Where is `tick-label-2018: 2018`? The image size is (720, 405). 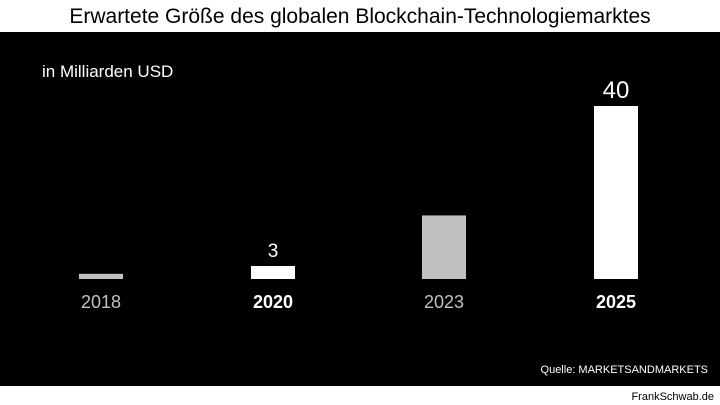
tick-label-2018: 2018 is located at coordinates (101, 302).